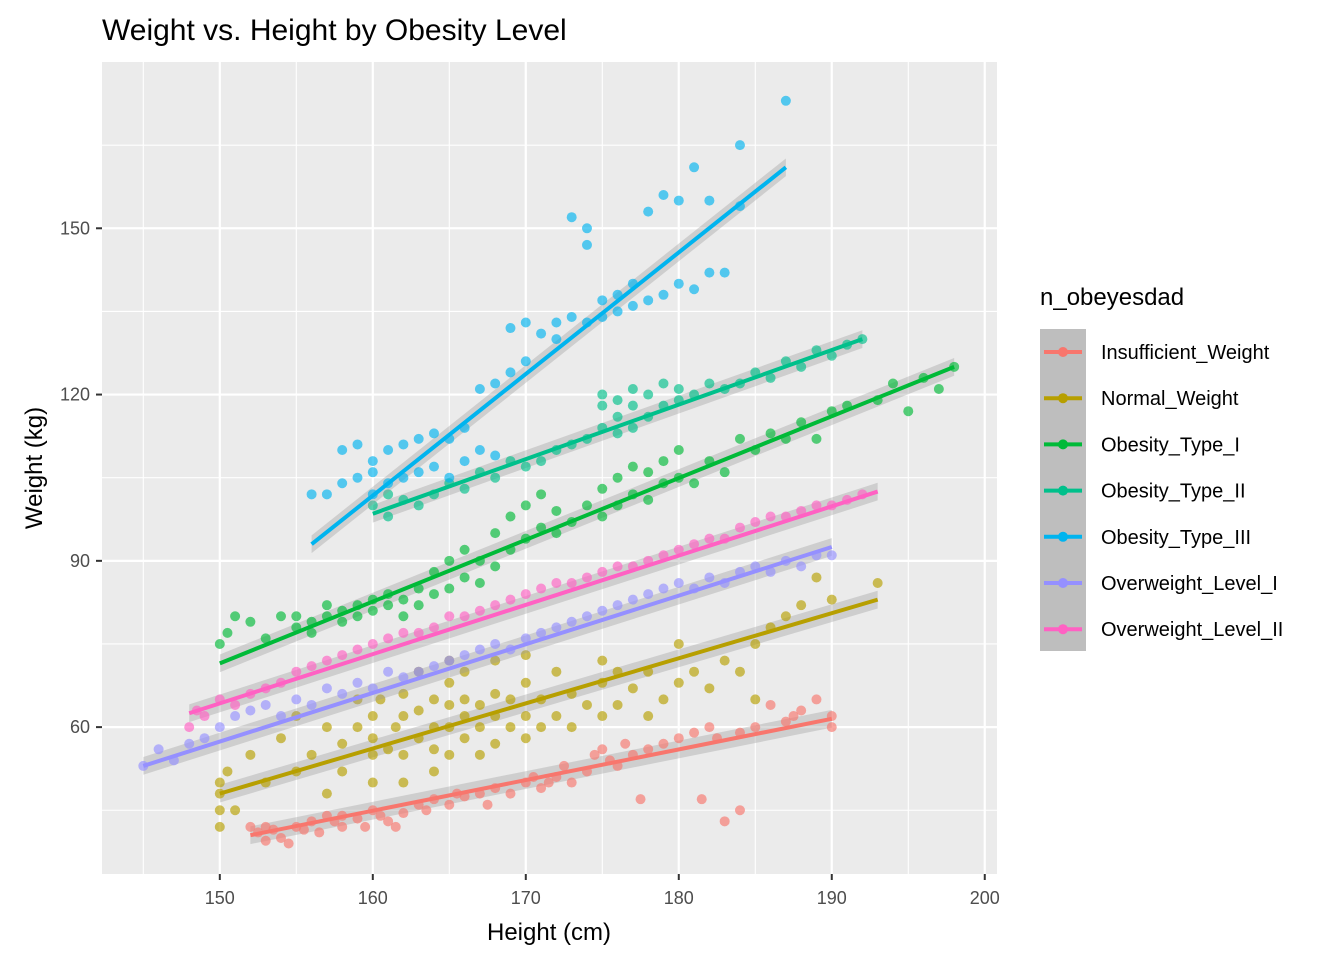  What do you see at coordinates (220, 898) in the screenshot?
I see `x-tick-label: 150` at bounding box center [220, 898].